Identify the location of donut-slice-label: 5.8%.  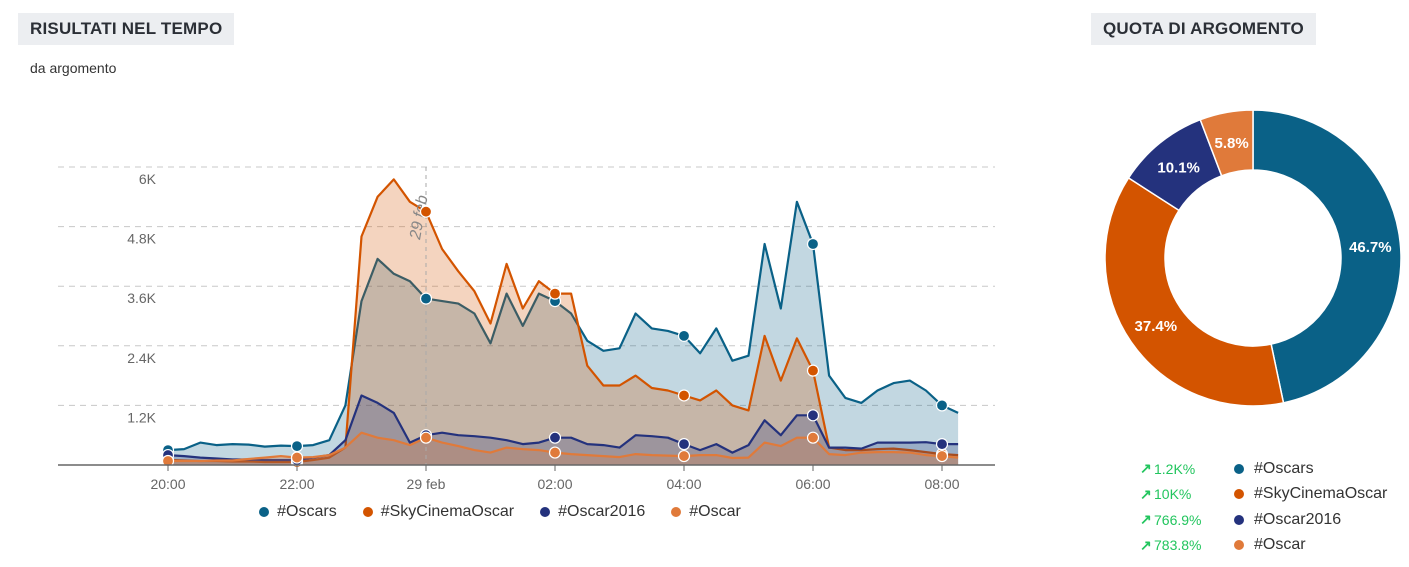
(1232, 143).